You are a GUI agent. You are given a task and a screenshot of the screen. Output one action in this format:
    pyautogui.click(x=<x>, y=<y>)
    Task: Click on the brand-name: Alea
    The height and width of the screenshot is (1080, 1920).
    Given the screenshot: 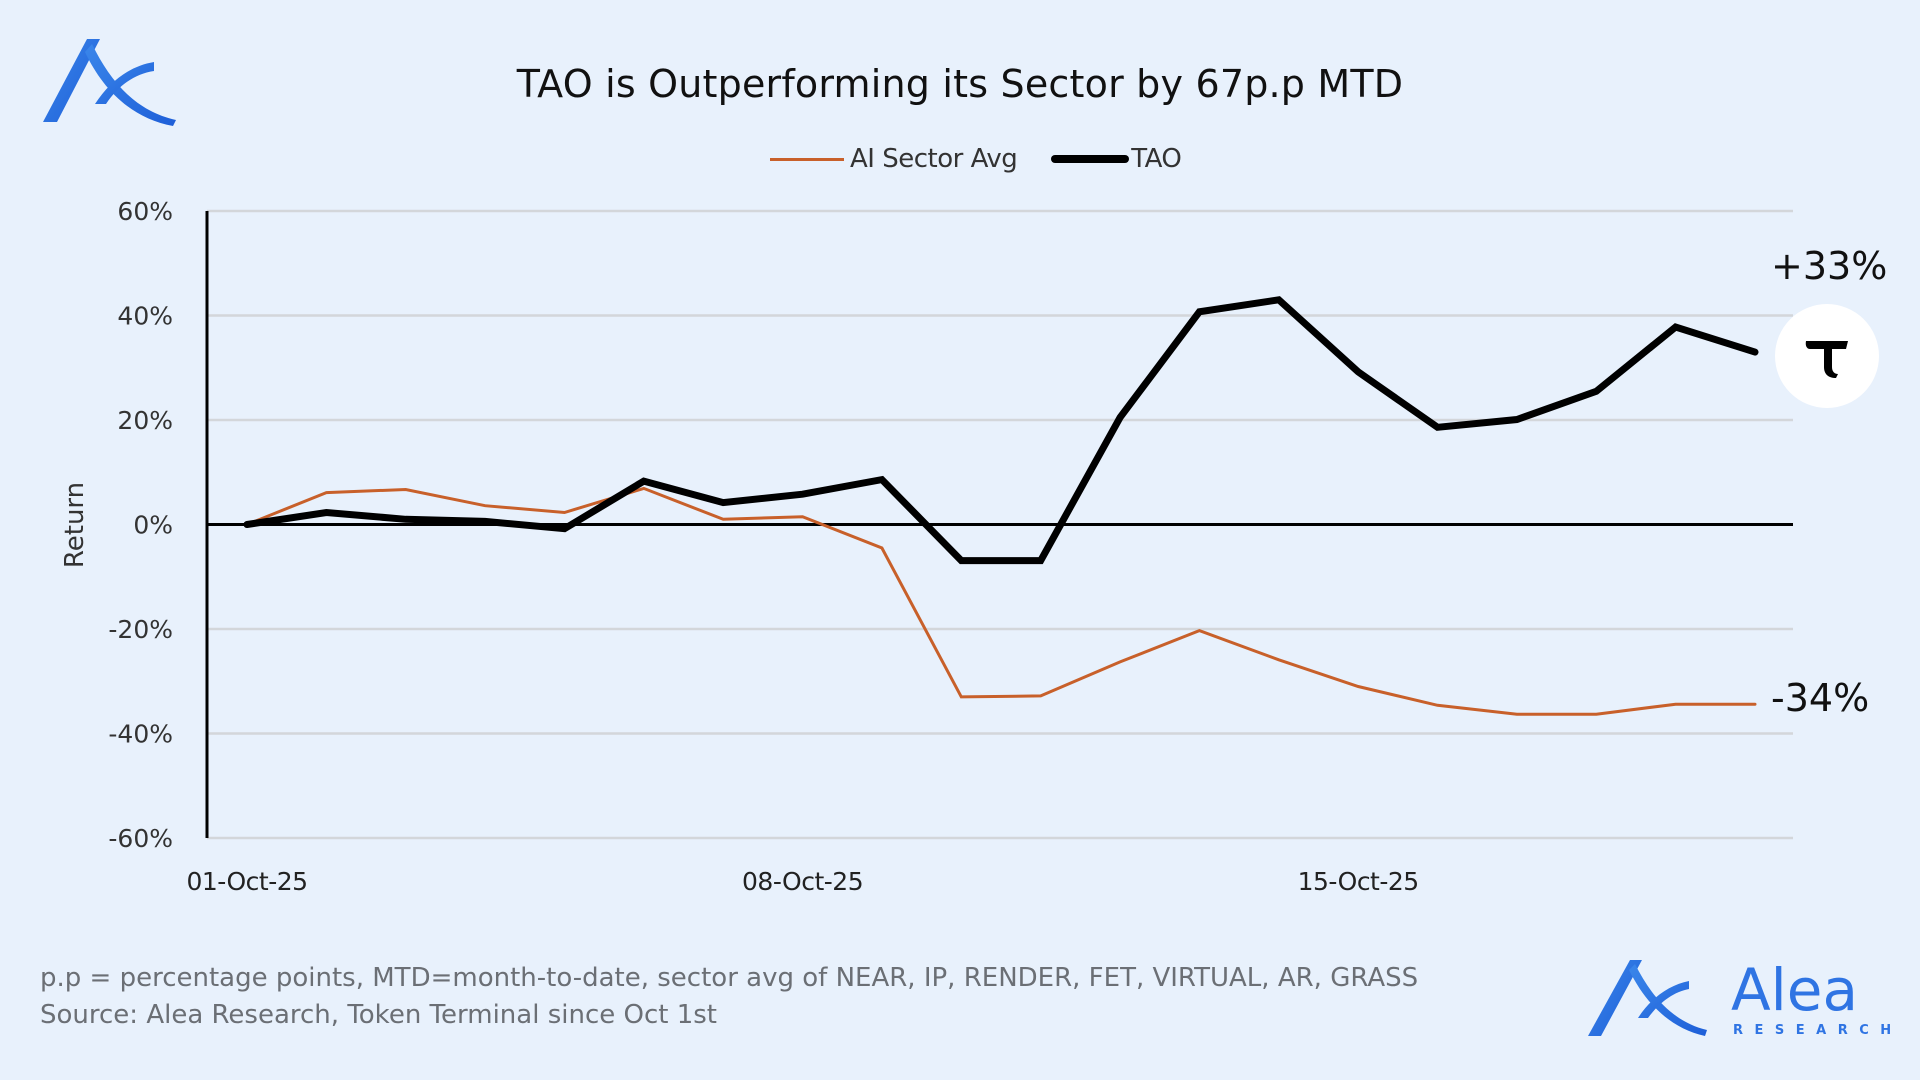 What is the action you would take?
    pyautogui.click(x=1794, y=990)
    